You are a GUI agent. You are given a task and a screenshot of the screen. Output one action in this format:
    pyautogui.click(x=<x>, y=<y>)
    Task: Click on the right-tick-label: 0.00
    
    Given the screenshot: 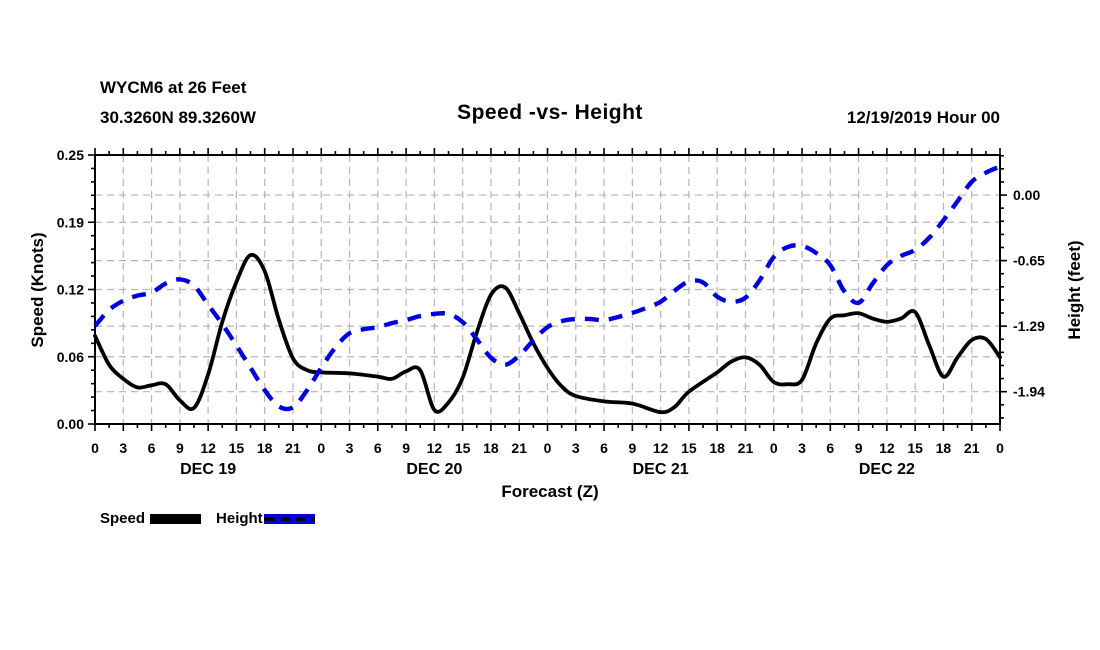 What is the action you would take?
    pyautogui.click(x=1026, y=195)
    